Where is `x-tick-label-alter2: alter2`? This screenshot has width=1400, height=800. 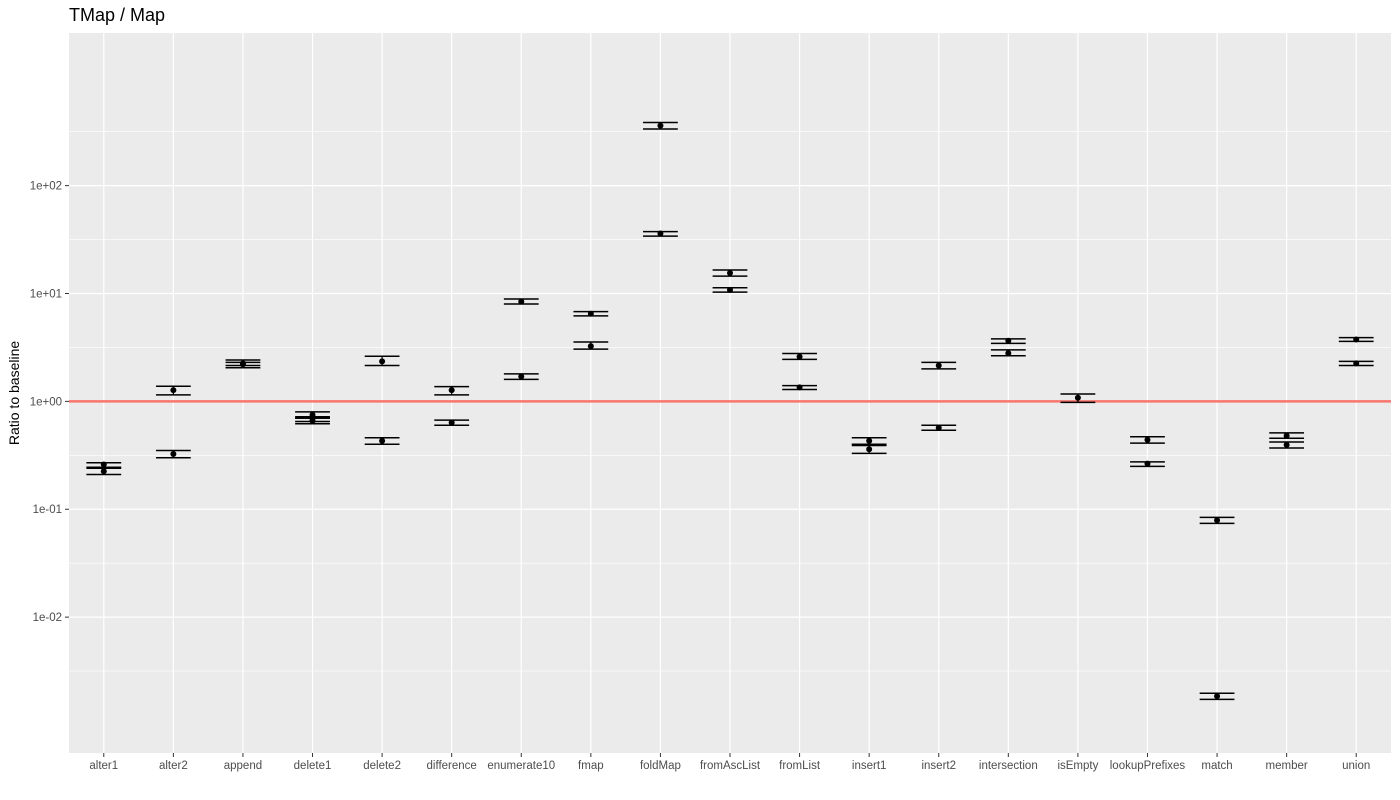 x-tick-label-alter2: alter2 is located at coordinates (173, 766).